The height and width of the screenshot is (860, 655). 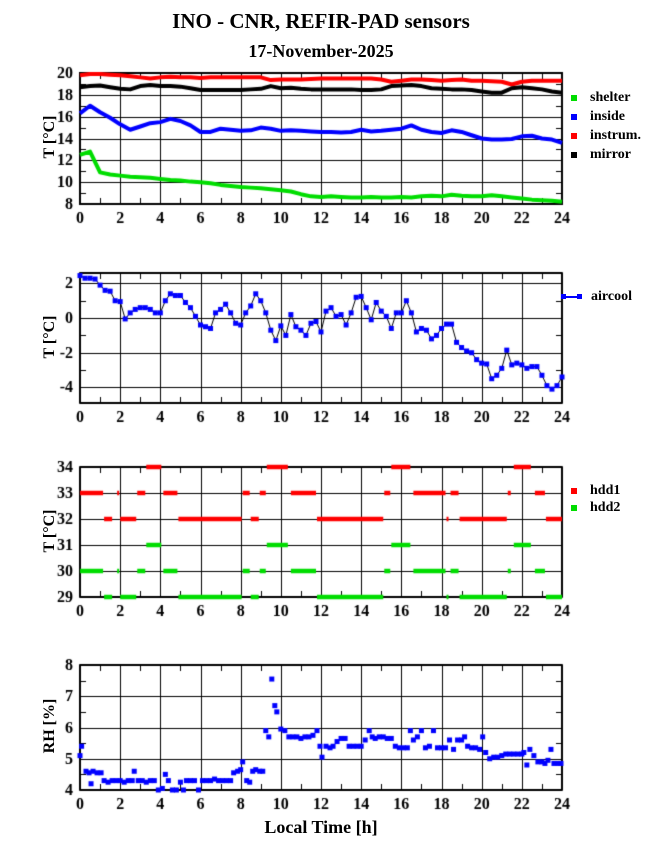 I want to click on mirror-marker-icon, so click(x=574, y=154).